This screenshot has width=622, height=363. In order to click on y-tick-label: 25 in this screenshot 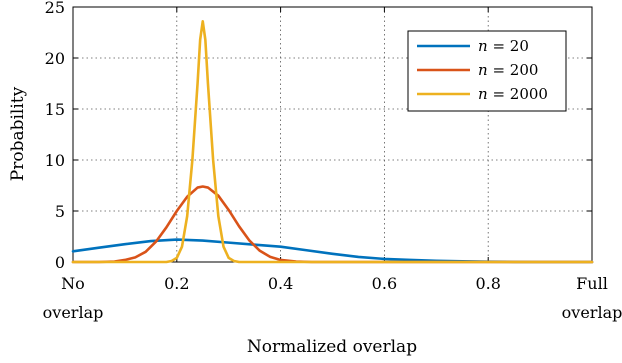, I will do `click(55, 8)`.